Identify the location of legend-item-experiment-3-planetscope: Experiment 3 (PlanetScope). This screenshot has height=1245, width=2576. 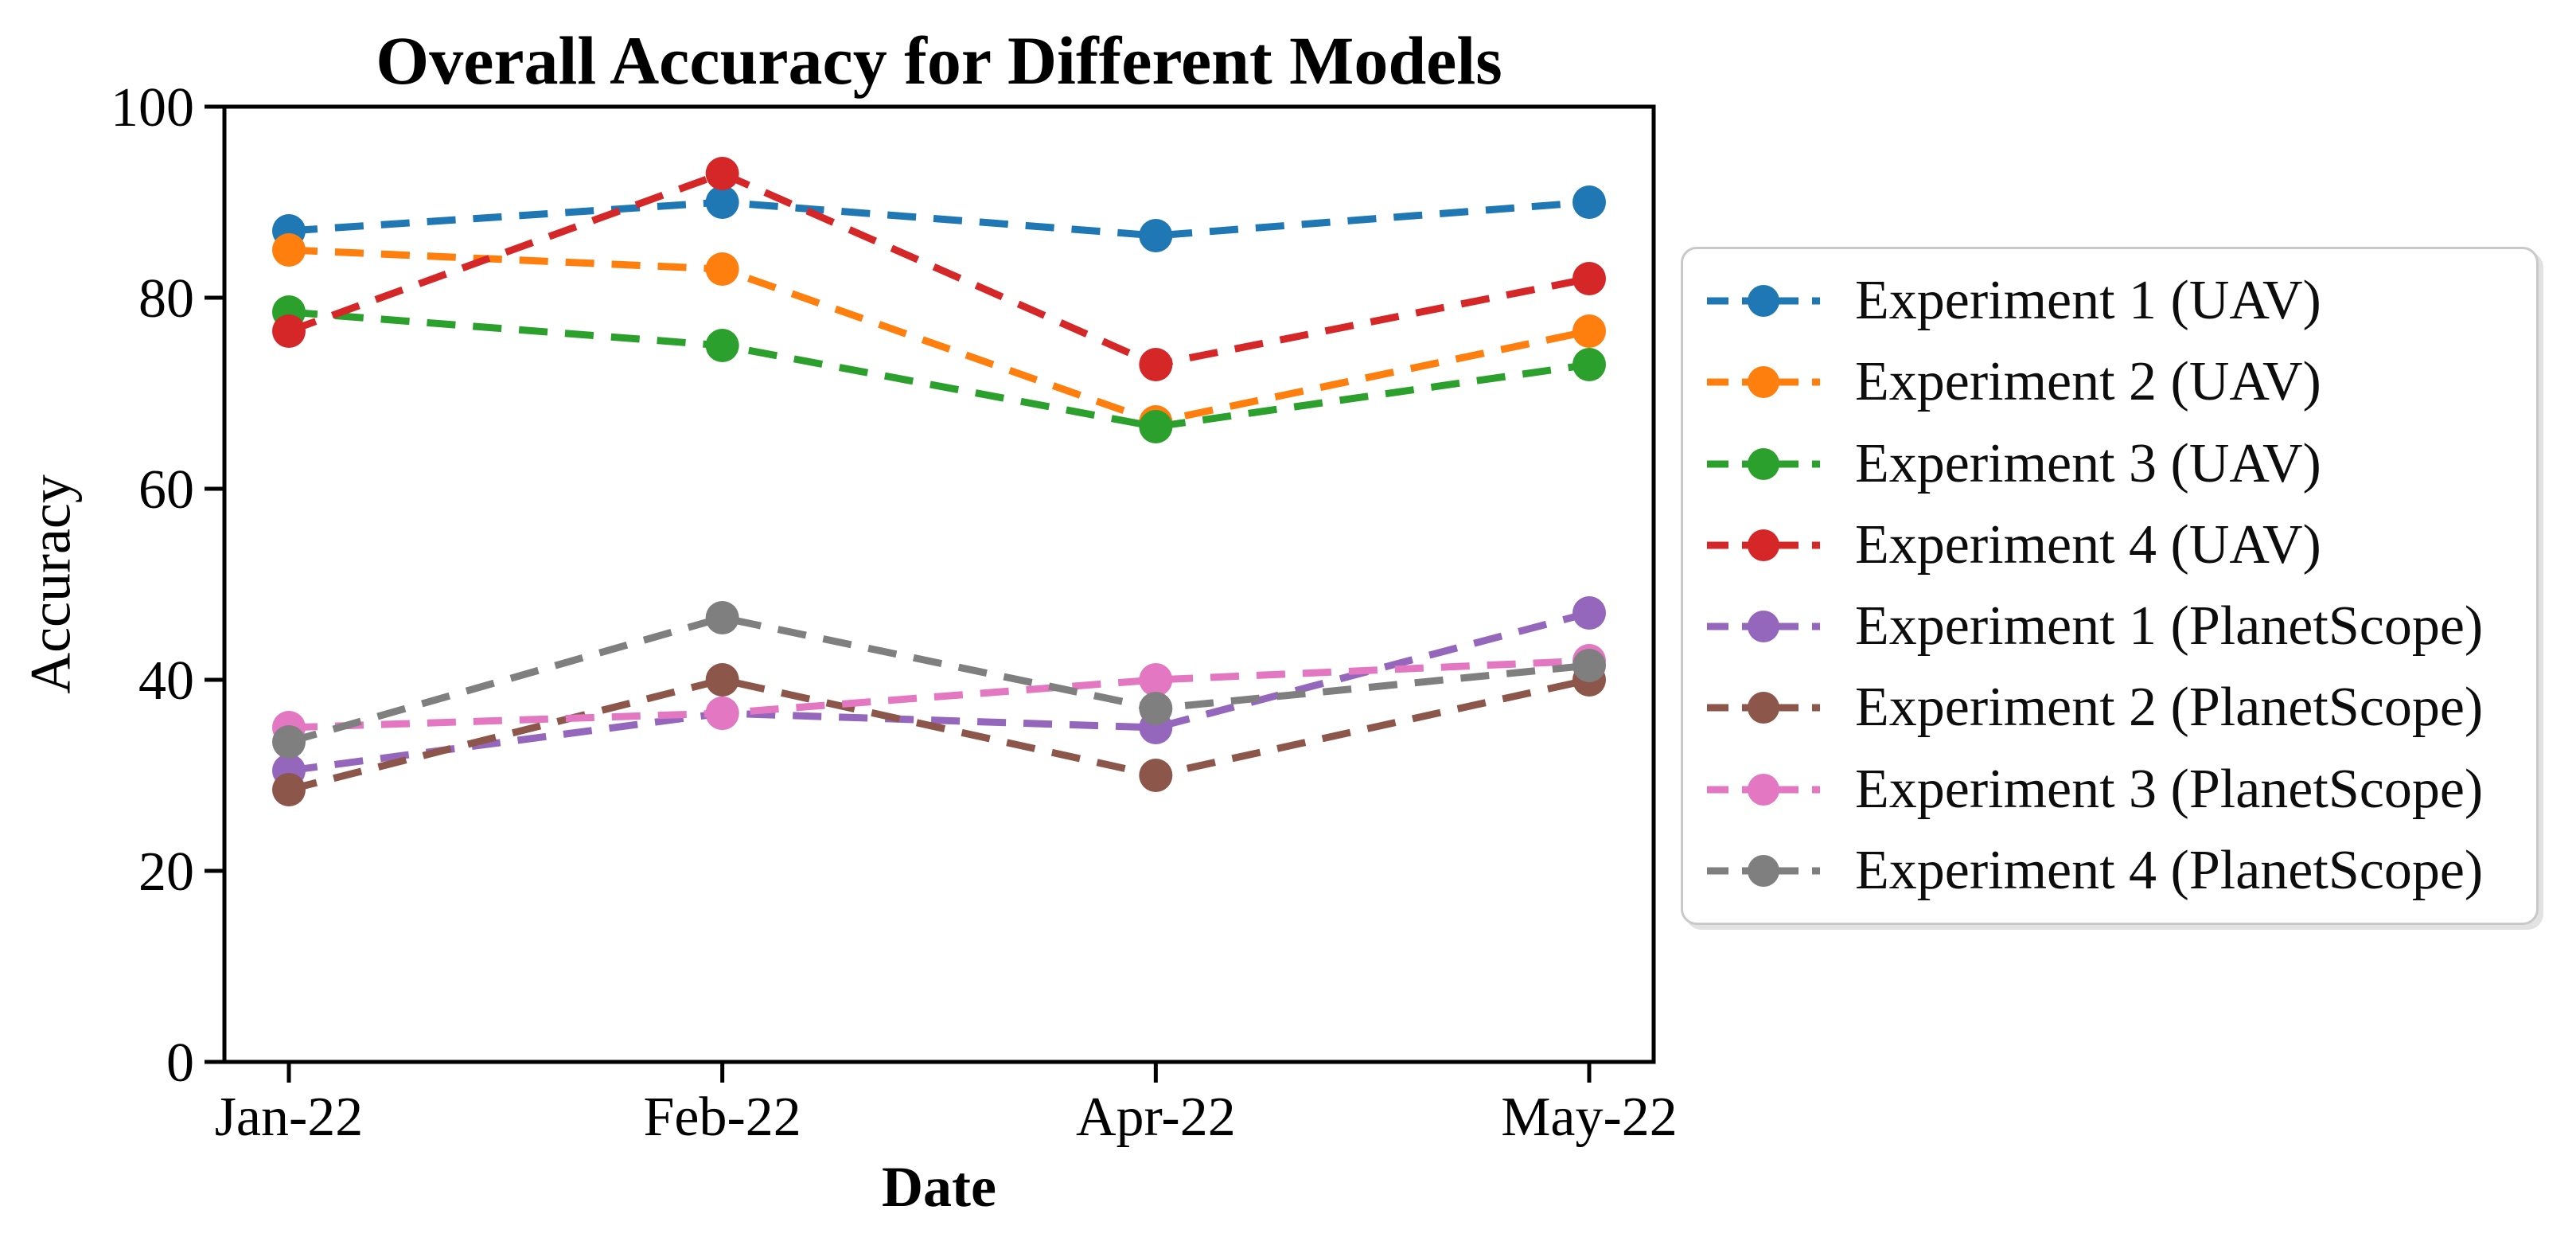
(2120, 790).